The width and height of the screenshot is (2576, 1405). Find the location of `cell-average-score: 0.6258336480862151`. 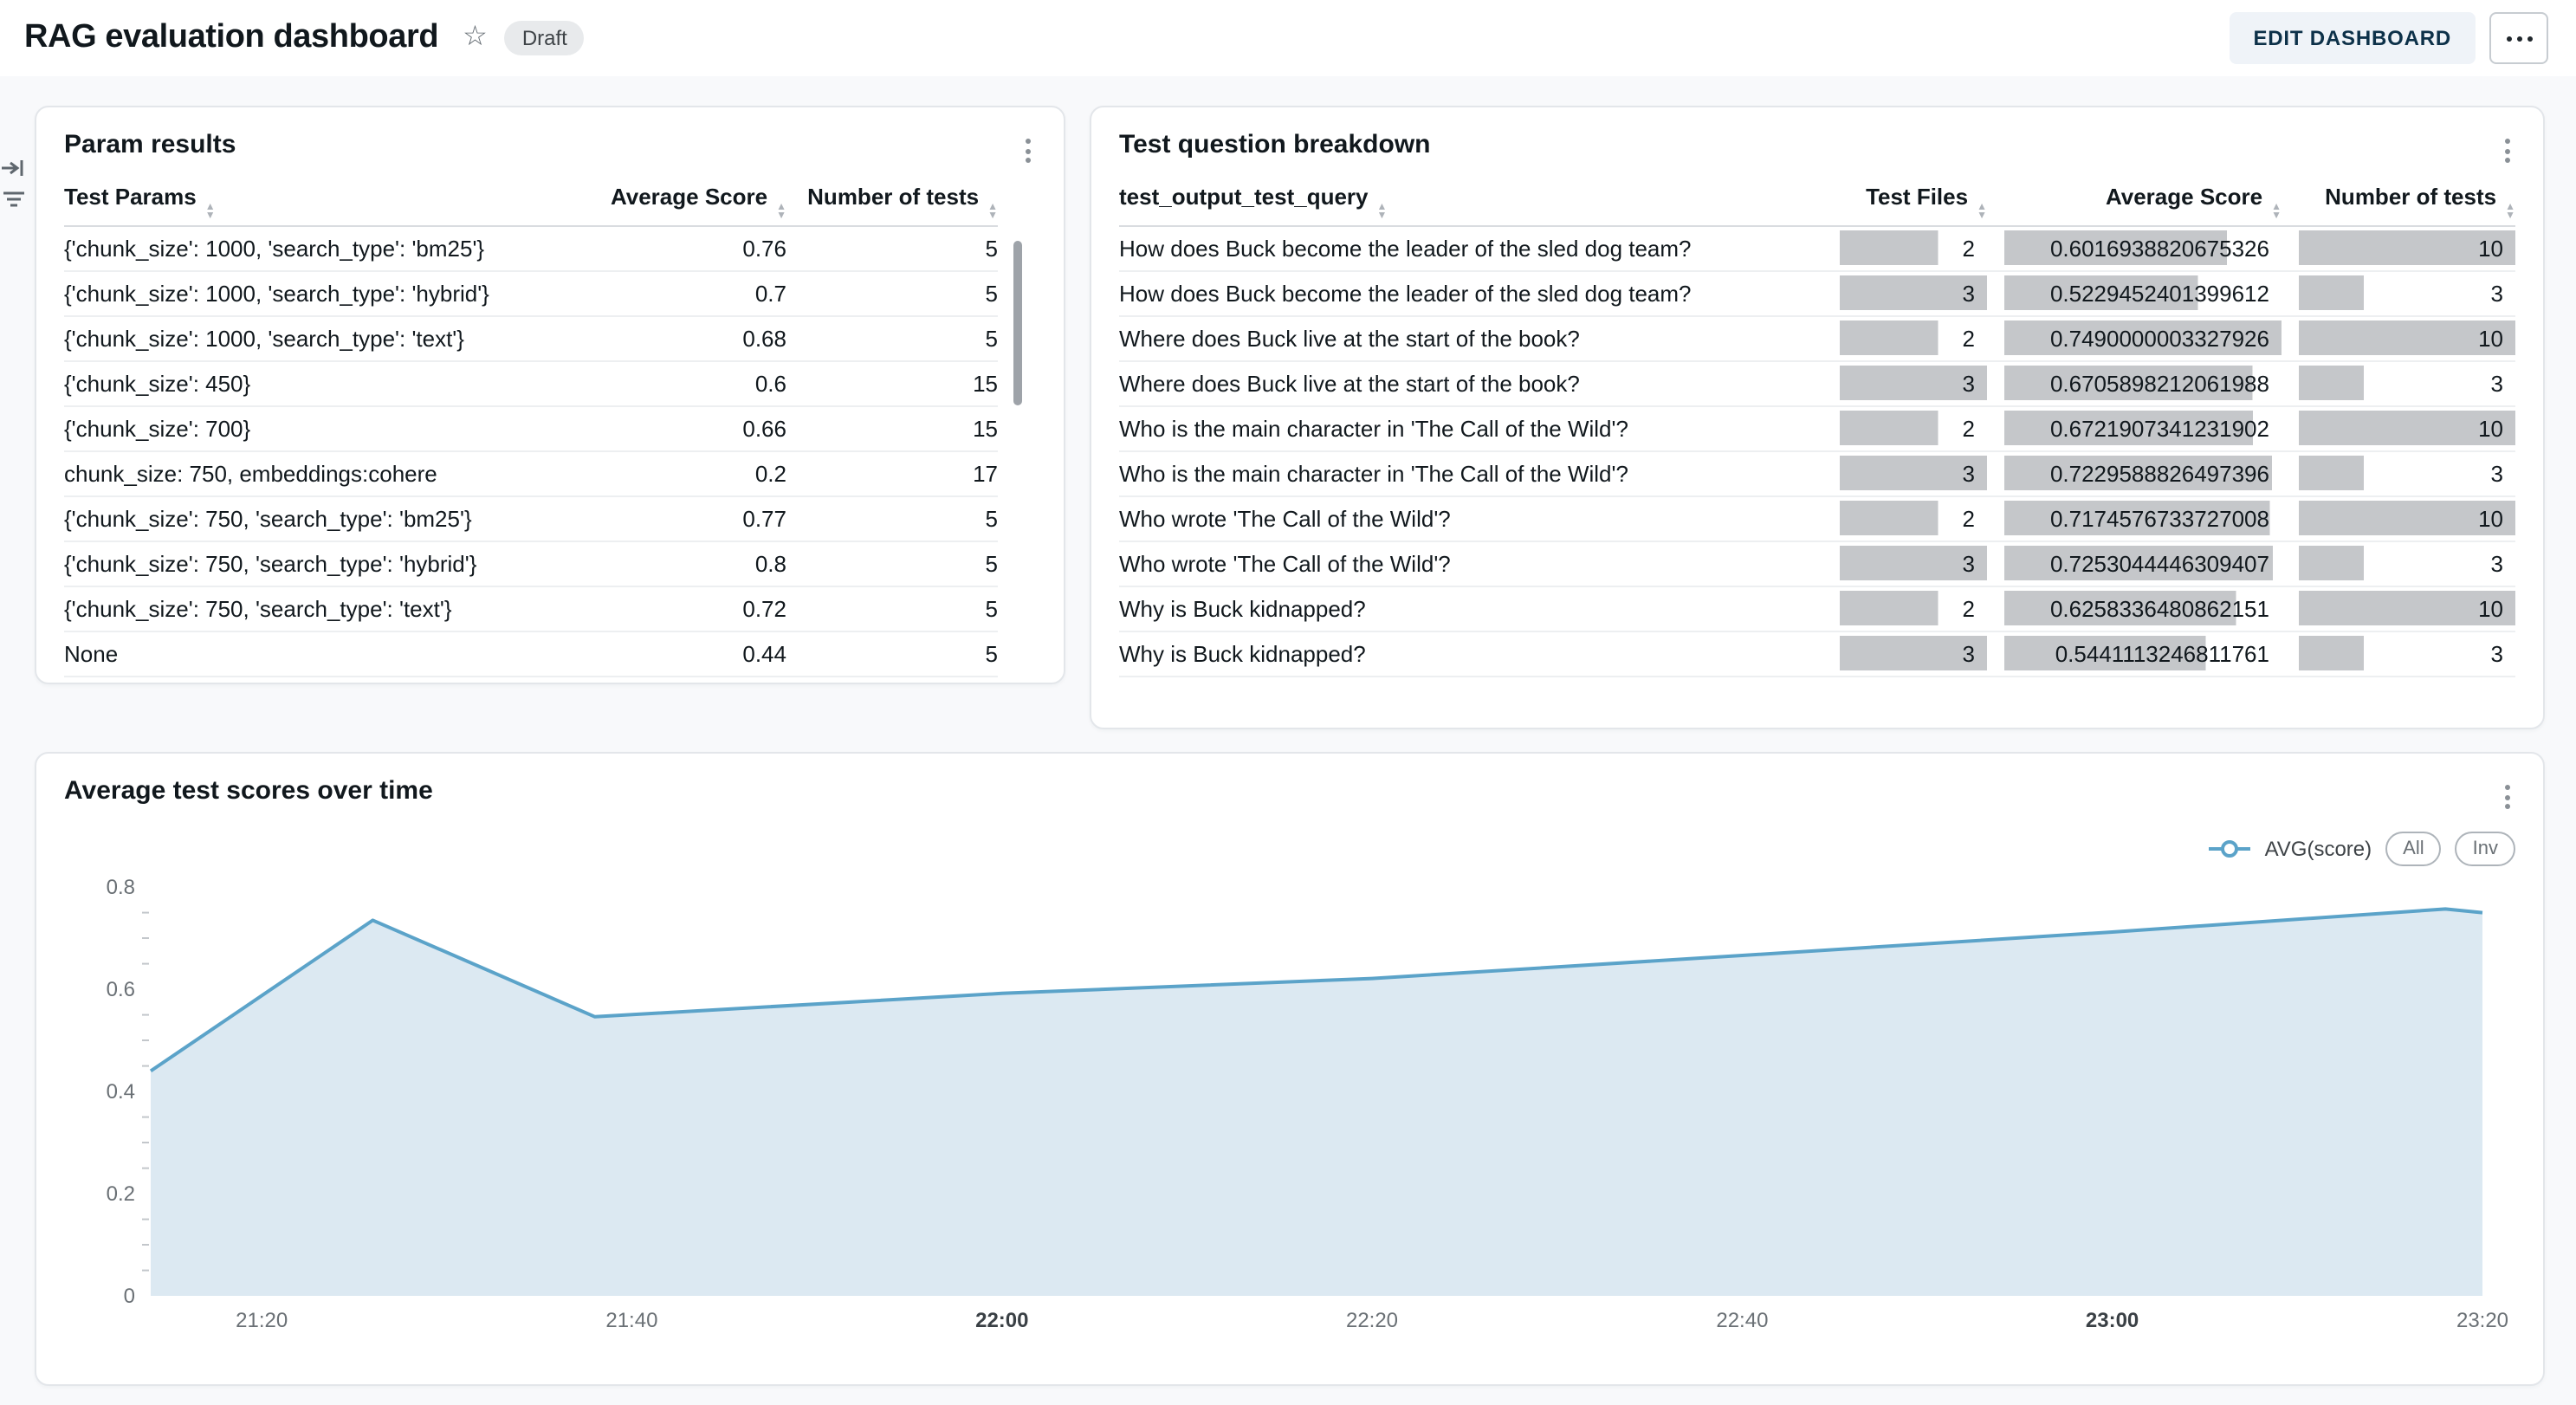

cell-average-score: 0.6258336480862151 is located at coordinates (2134, 608).